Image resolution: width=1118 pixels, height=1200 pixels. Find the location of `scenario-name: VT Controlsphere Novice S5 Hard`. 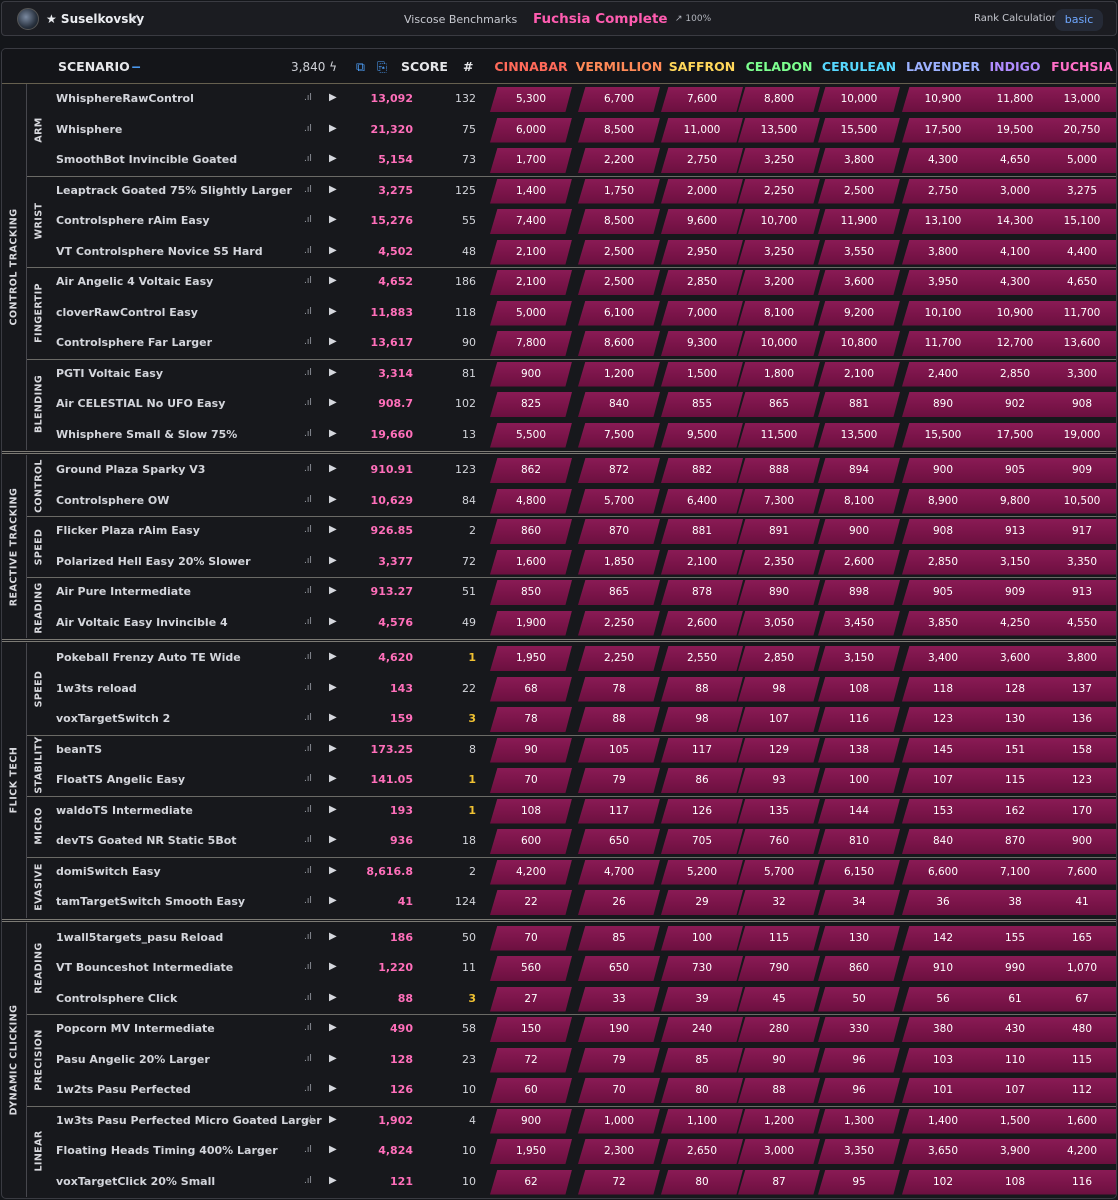

scenario-name: VT Controlsphere Novice S5 Hard is located at coordinates (159, 251).